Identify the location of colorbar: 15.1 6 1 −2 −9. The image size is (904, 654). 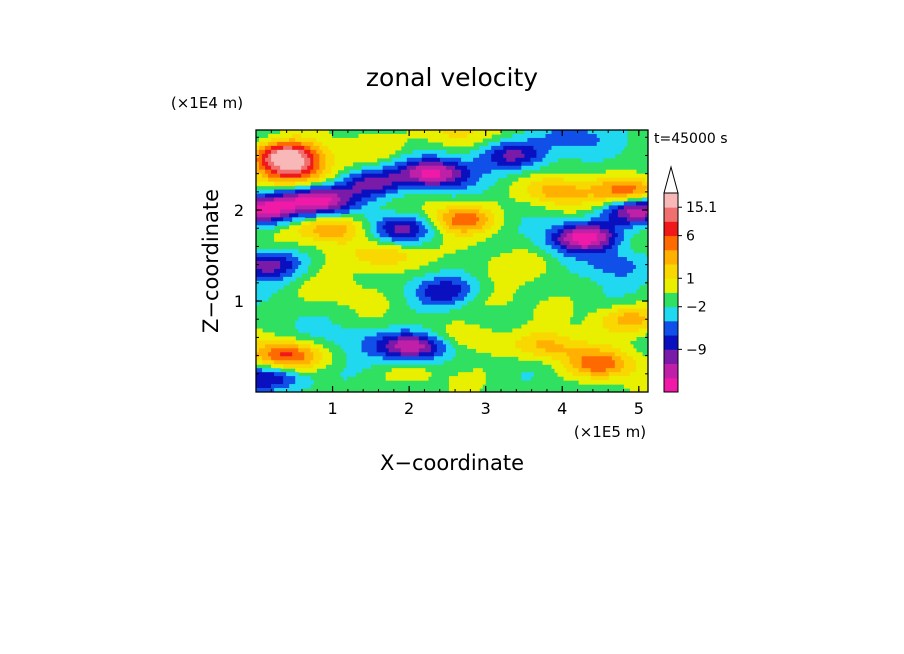
(690, 279).